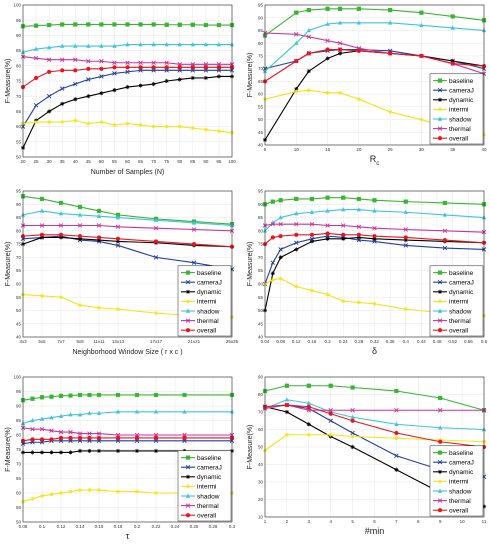 Image resolution: width=490 pixels, height=550 pixels. Describe the element at coordinates (440, 510) in the screenshot. I see `legend-marker-overall` at that location.